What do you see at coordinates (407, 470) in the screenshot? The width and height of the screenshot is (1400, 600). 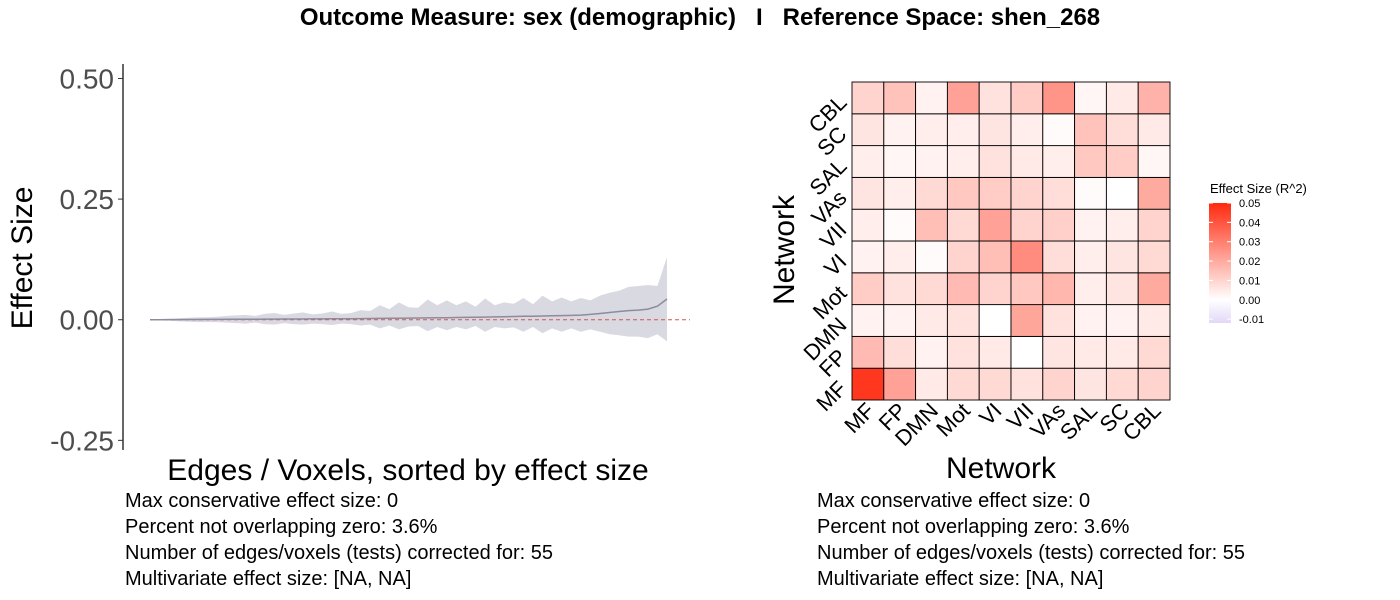 I see `x-axis-label: Edges / Voxels, sorted by effect size` at bounding box center [407, 470].